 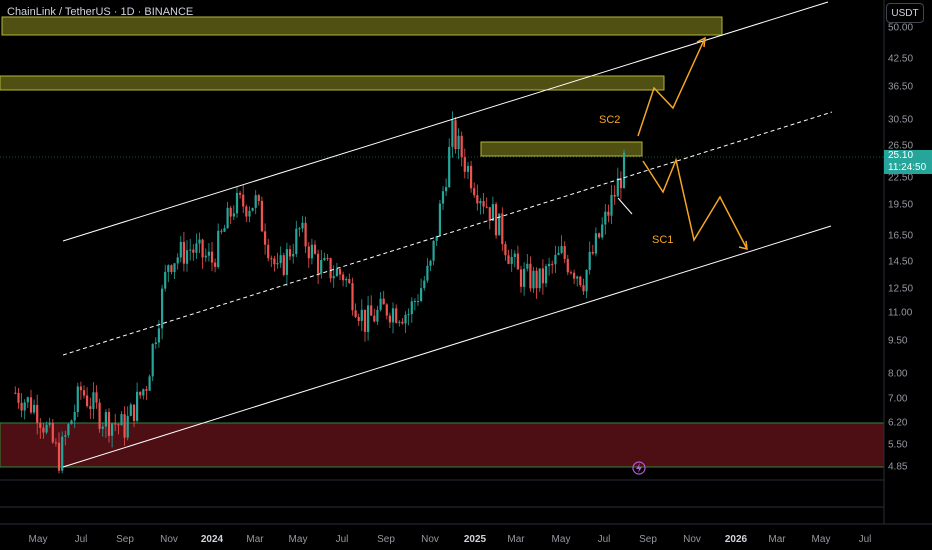 I want to click on x-tick: Nov, so click(x=430, y=539).